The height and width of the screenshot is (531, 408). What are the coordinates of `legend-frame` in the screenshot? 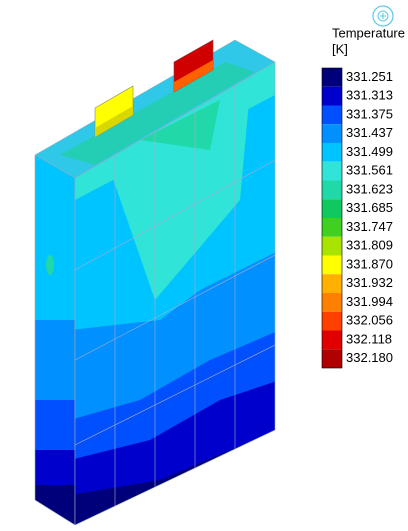 It's located at (332, 218).